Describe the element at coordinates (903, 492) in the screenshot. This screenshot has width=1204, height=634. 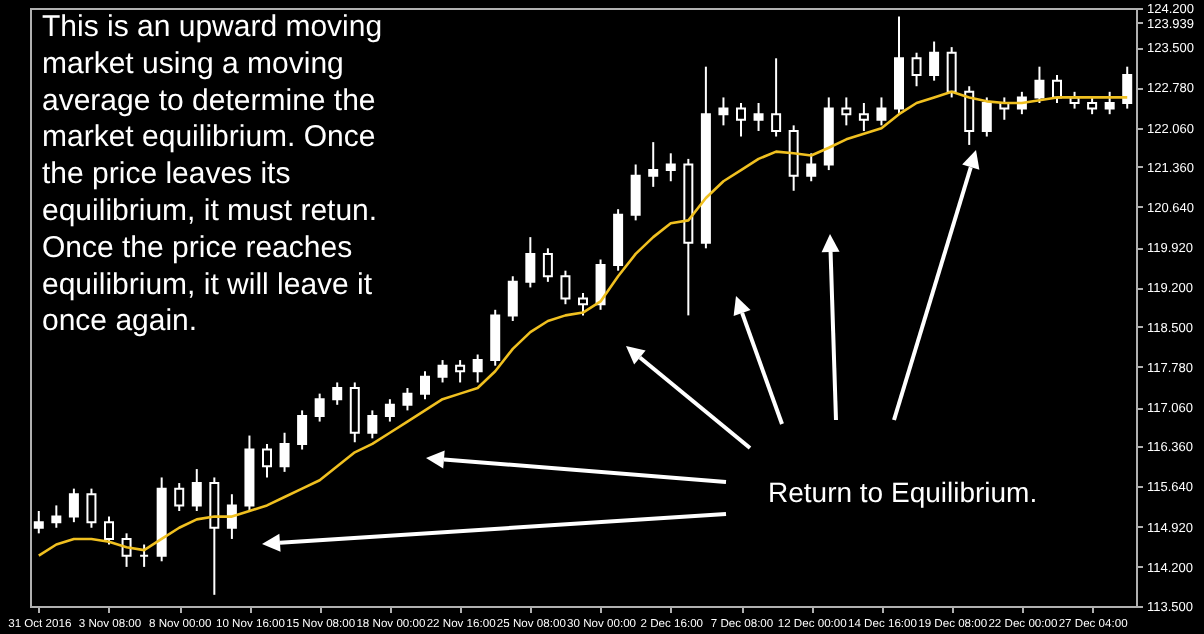
I see `annotation: Return to Equilibrium.` at that location.